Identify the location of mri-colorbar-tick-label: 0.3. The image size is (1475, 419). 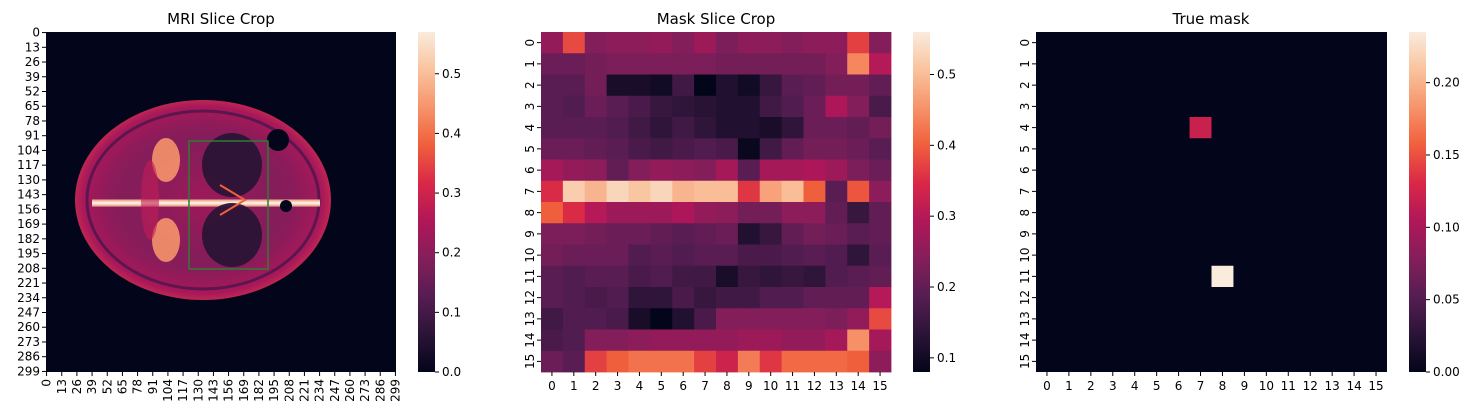
(451, 193).